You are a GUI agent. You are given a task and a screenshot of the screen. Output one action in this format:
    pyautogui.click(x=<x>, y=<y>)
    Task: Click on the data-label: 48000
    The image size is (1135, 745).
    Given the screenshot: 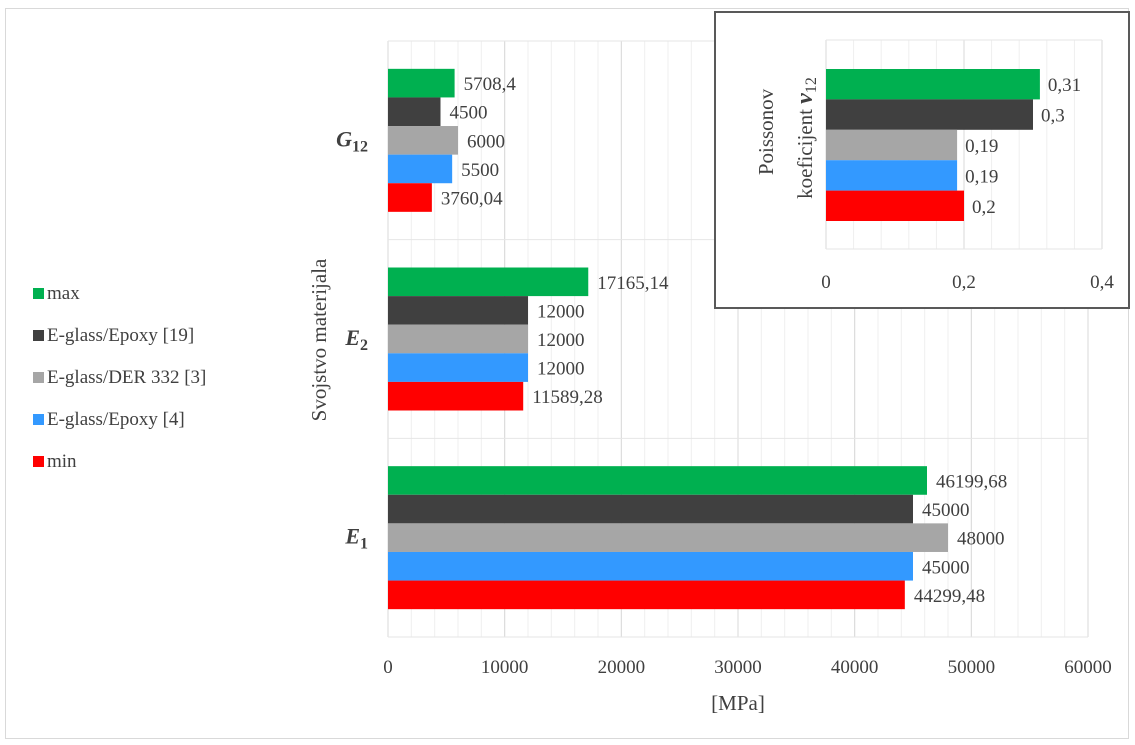 What is the action you would take?
    pyautogui.click(x=981, y=539)
    